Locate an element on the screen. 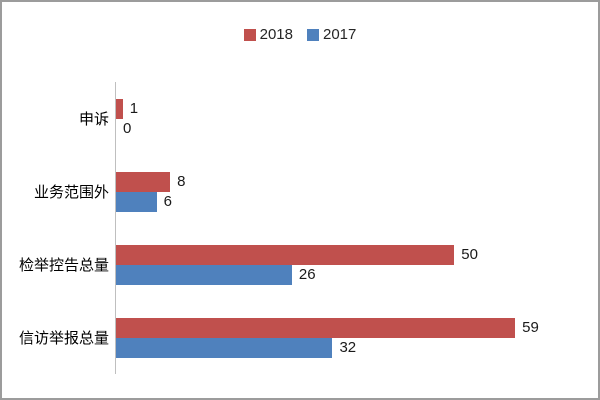 This screenshot has width=600, height=400. legend-item-2018: 2018 is located at coordinates (268, 34).